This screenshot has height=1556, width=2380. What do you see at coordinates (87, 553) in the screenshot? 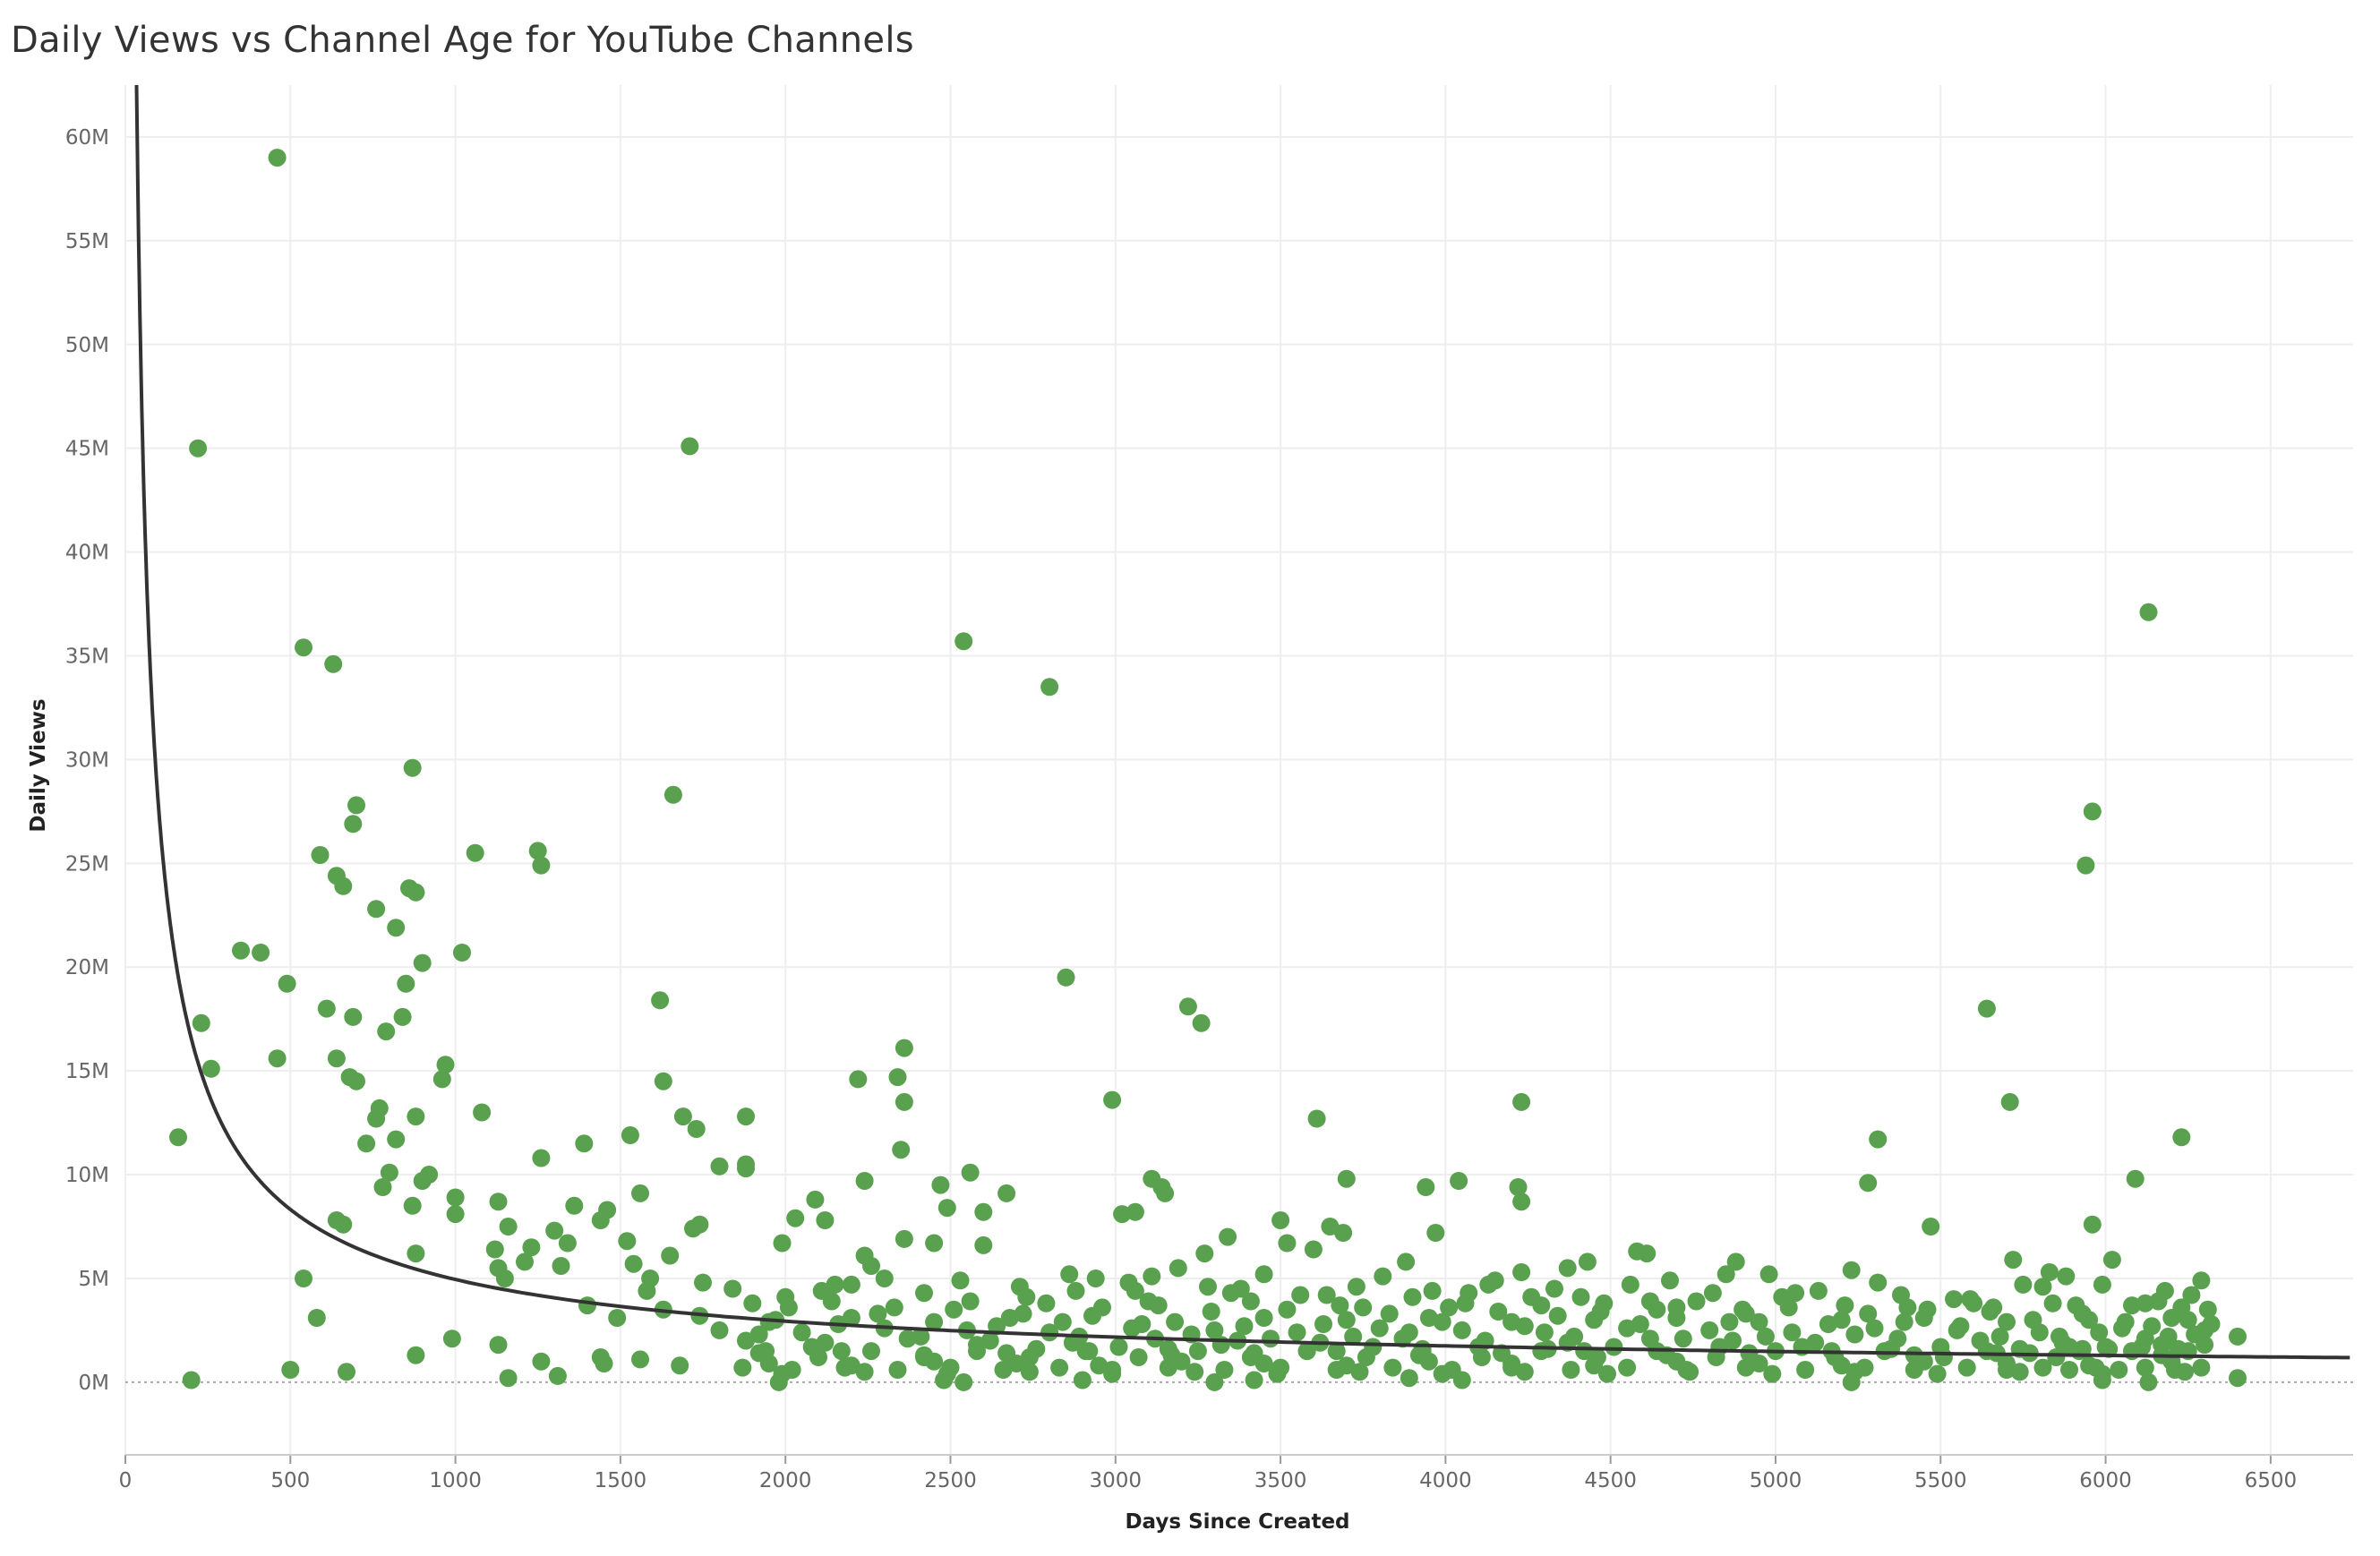
I see `y-tick-label: 40M` at bounding box center [87, 553].